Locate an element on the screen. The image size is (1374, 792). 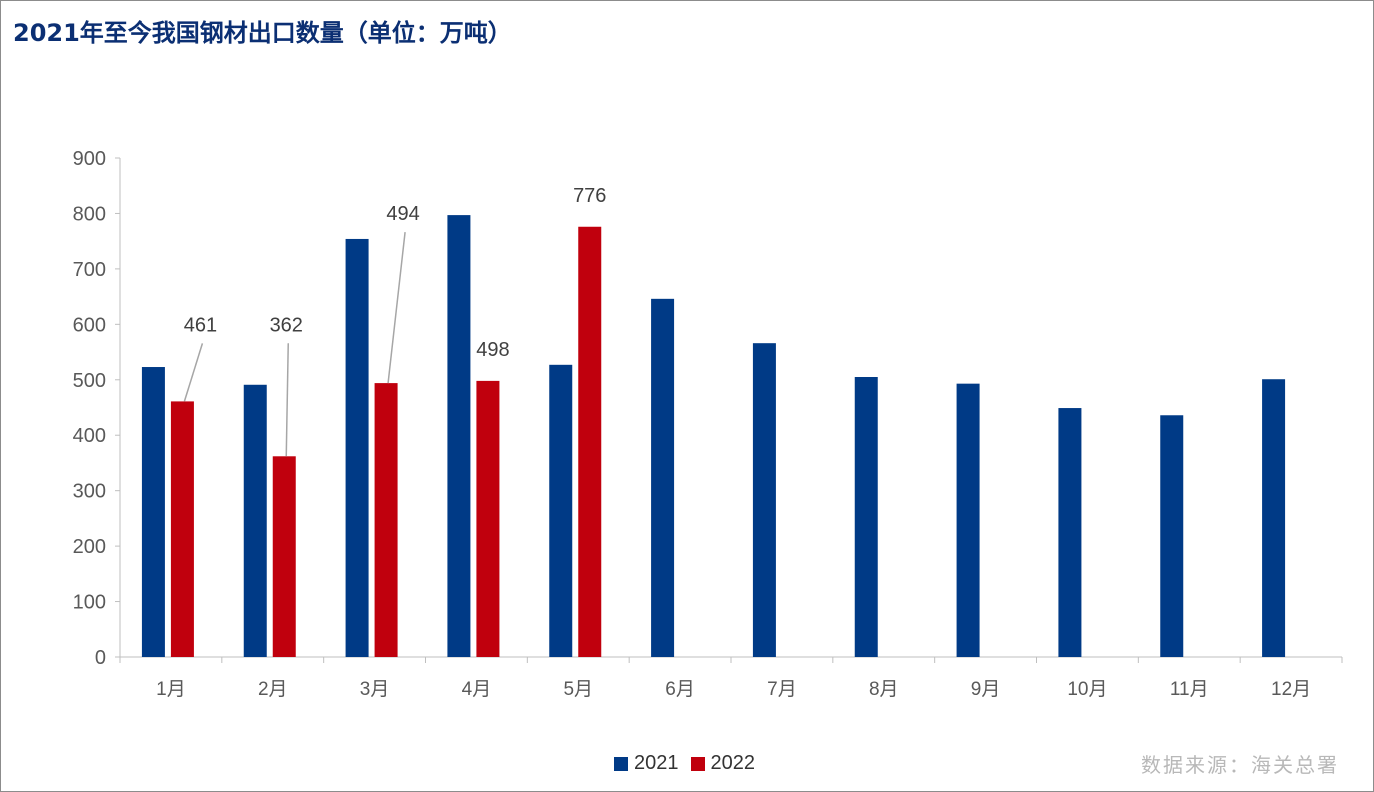
legend-item-2021: 2021 is located at coordinates (646, 763).